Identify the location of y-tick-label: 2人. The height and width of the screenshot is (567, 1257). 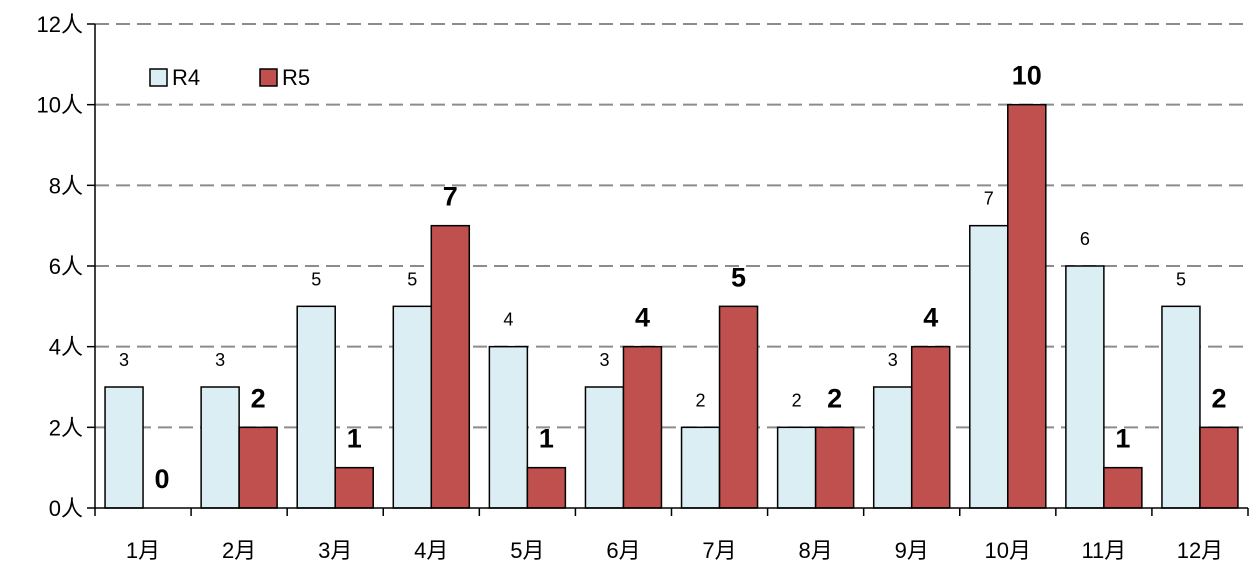
(66, 427).